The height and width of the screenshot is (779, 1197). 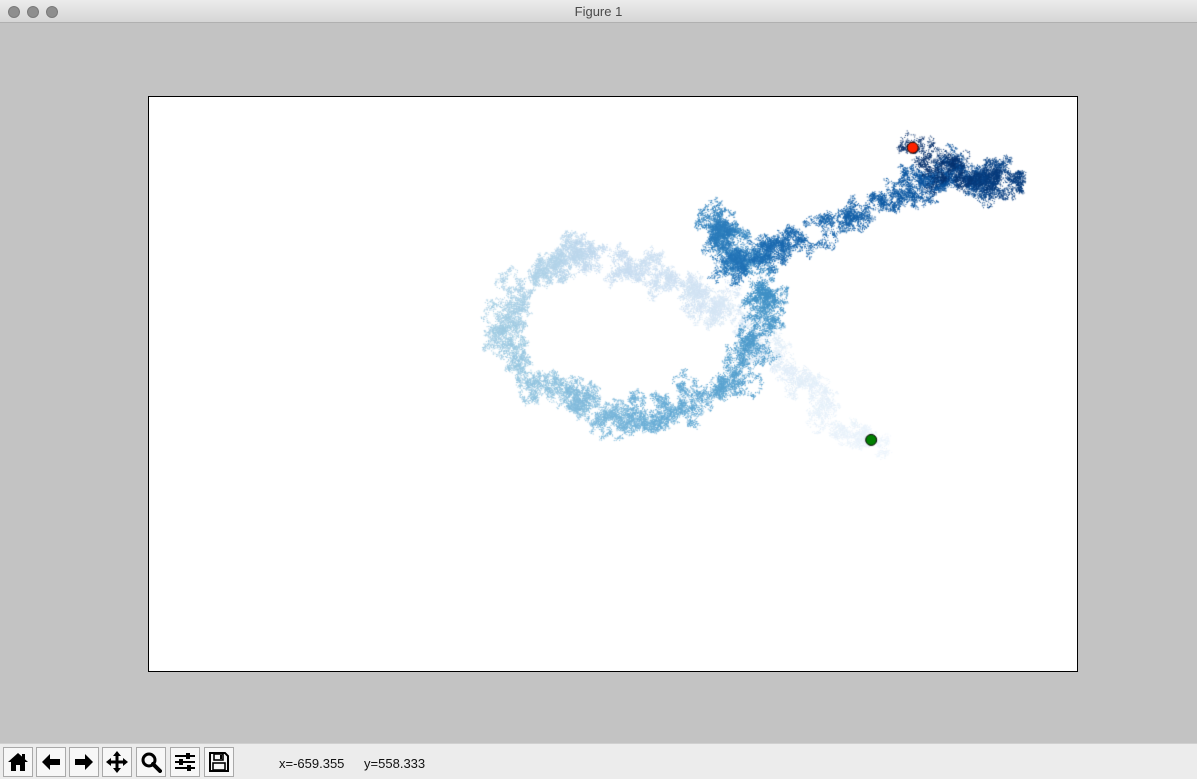 I want to click on back-arrow-icon, so click(x=51, y=762).